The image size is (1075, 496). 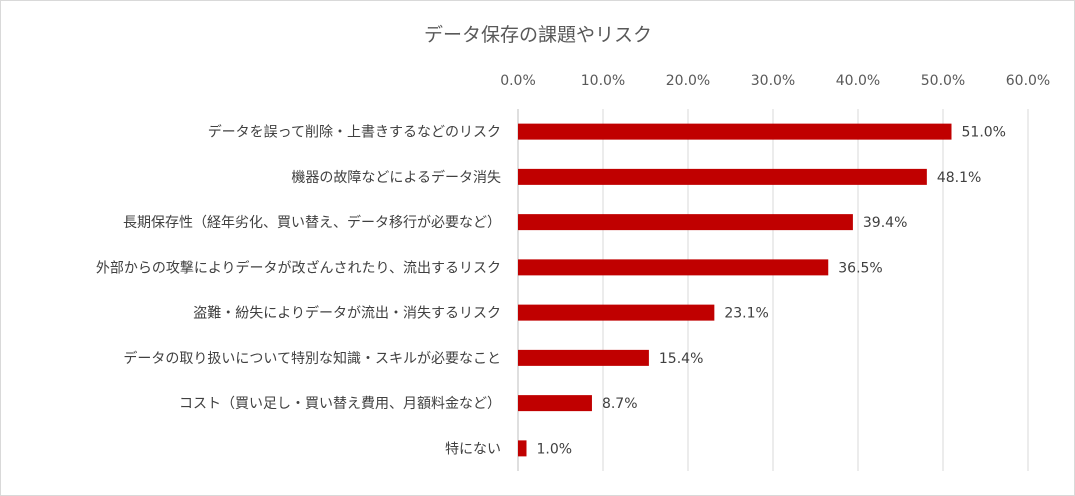 What do you see at coordinates (396, 177) in the screenshot?
I see `category-label: 機器の故障などによるデータ消失` at bounding box center [396, 177].